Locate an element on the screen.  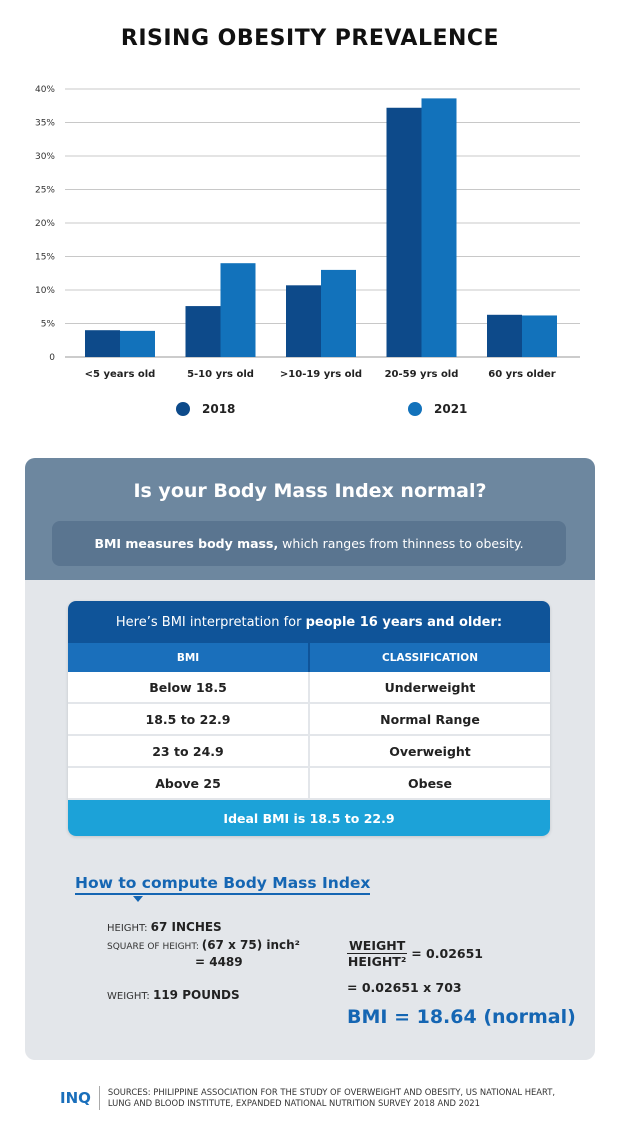
cell-bmi: 23 to 24.9 is located at coordinates (189, 751).